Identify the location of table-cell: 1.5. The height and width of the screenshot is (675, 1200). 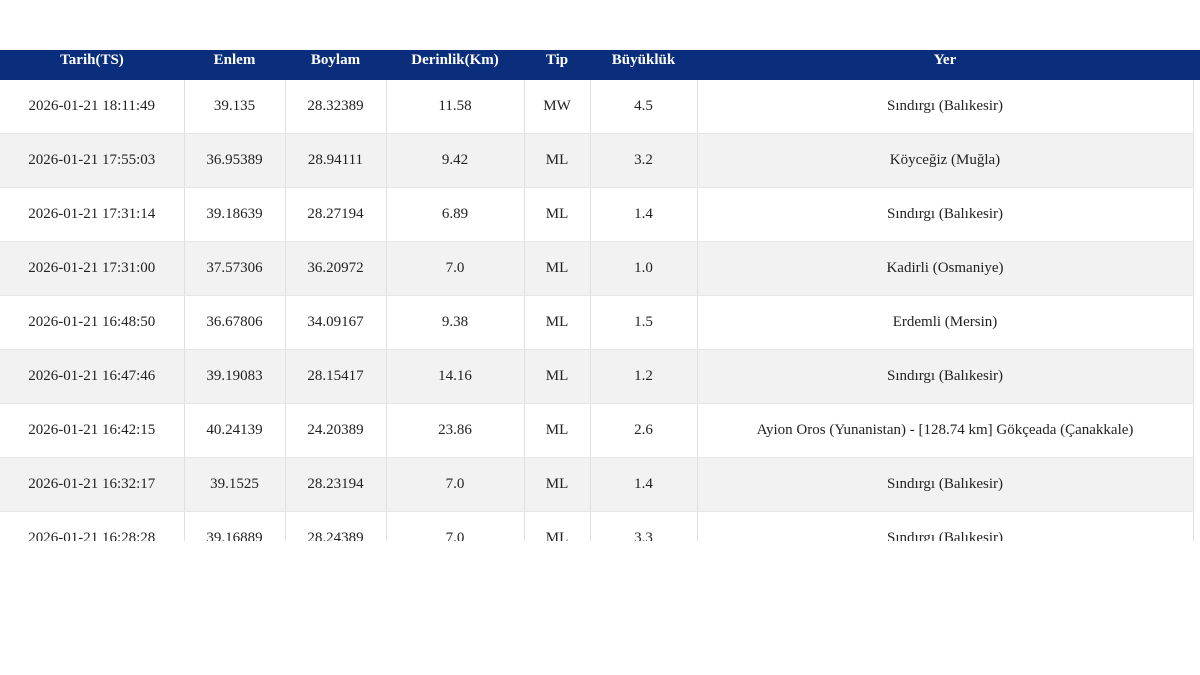
(644, 322).